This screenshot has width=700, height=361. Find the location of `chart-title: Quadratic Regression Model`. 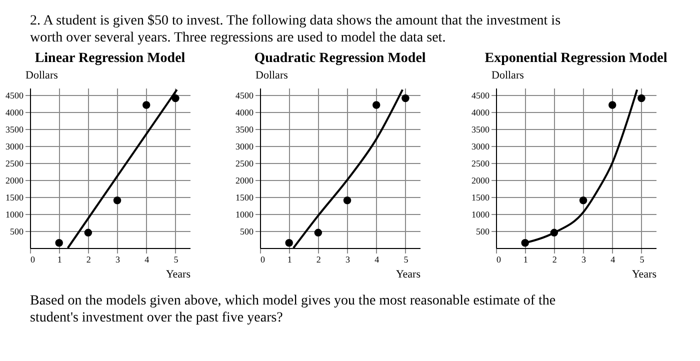

chart-title: Quadratic Regression Model is located at coordinates (340, 58).